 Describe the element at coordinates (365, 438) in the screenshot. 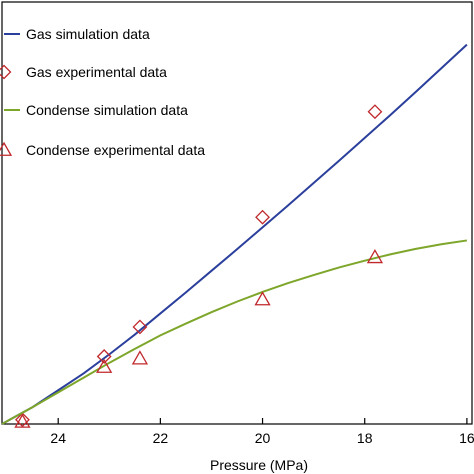

I see `x-tick-label: 18` at that location.